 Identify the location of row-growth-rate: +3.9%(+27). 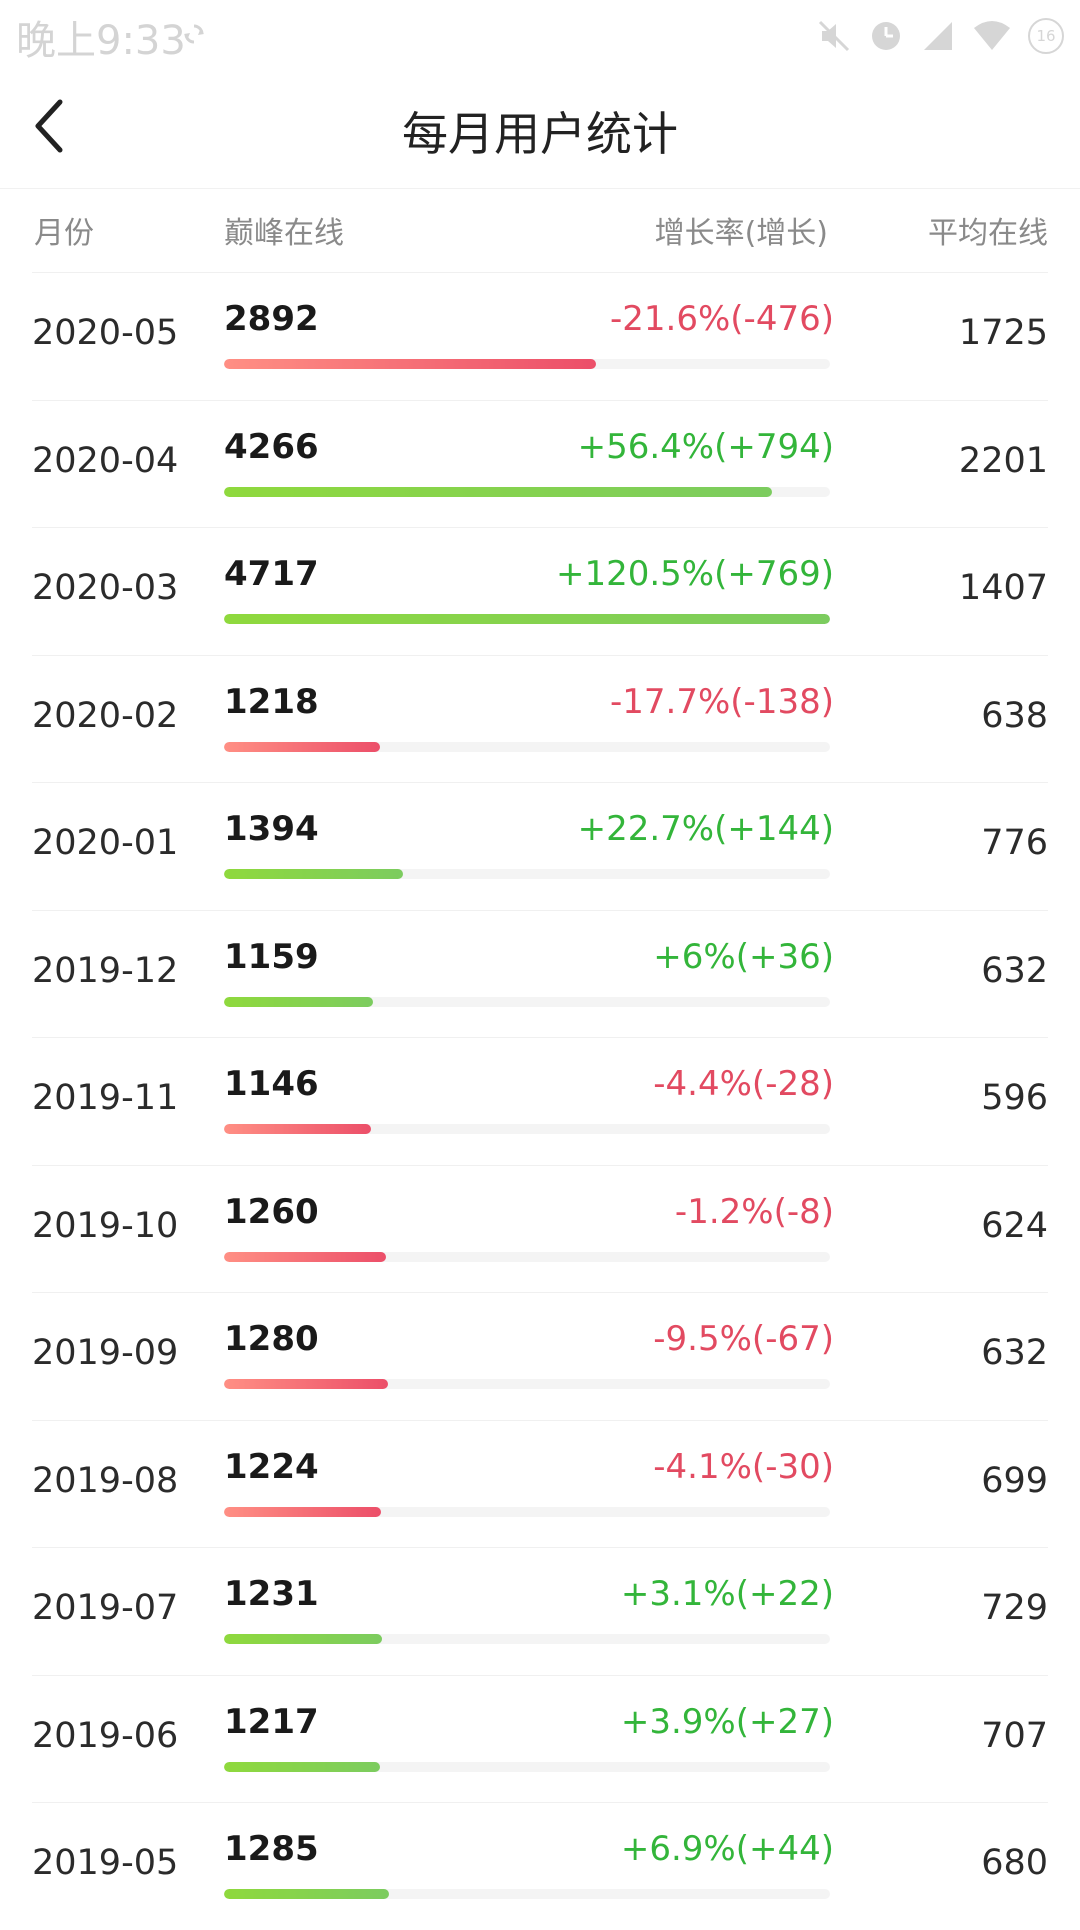
(727, 1721).